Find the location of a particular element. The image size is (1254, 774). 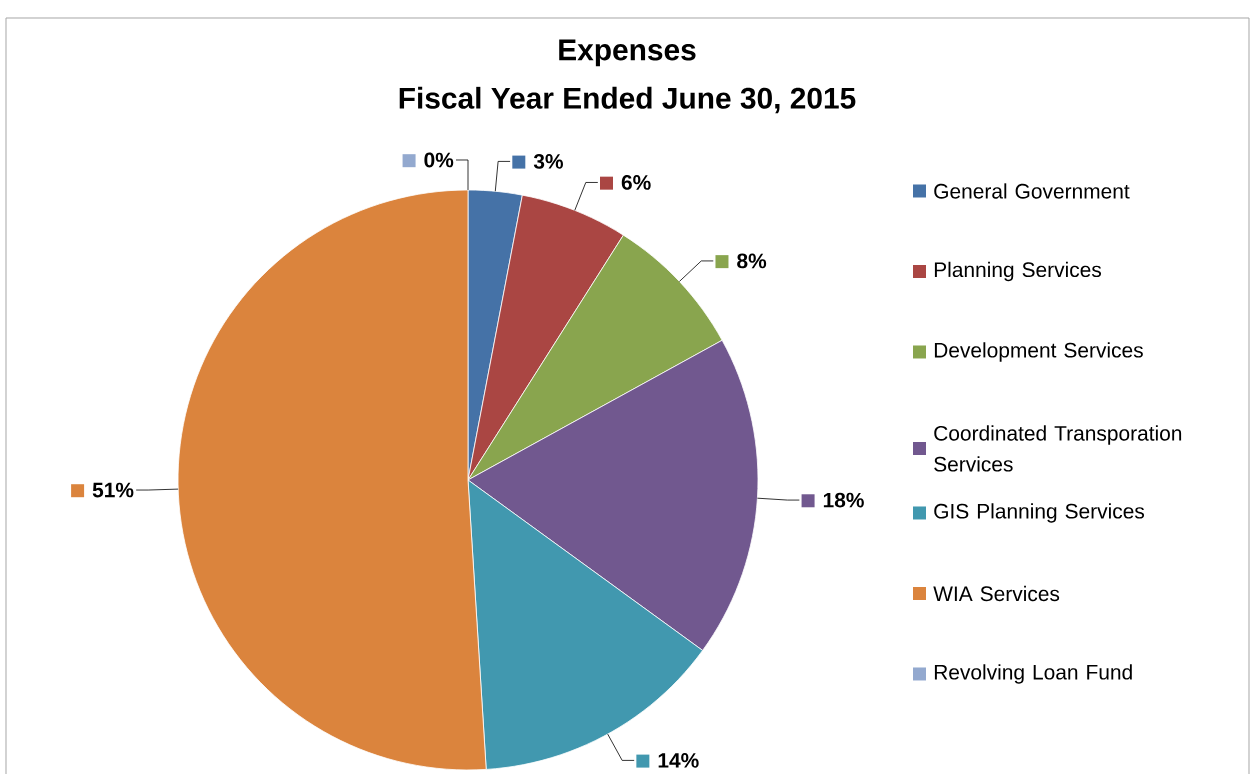

data-label: 3% is located at coordinates (548, 161).